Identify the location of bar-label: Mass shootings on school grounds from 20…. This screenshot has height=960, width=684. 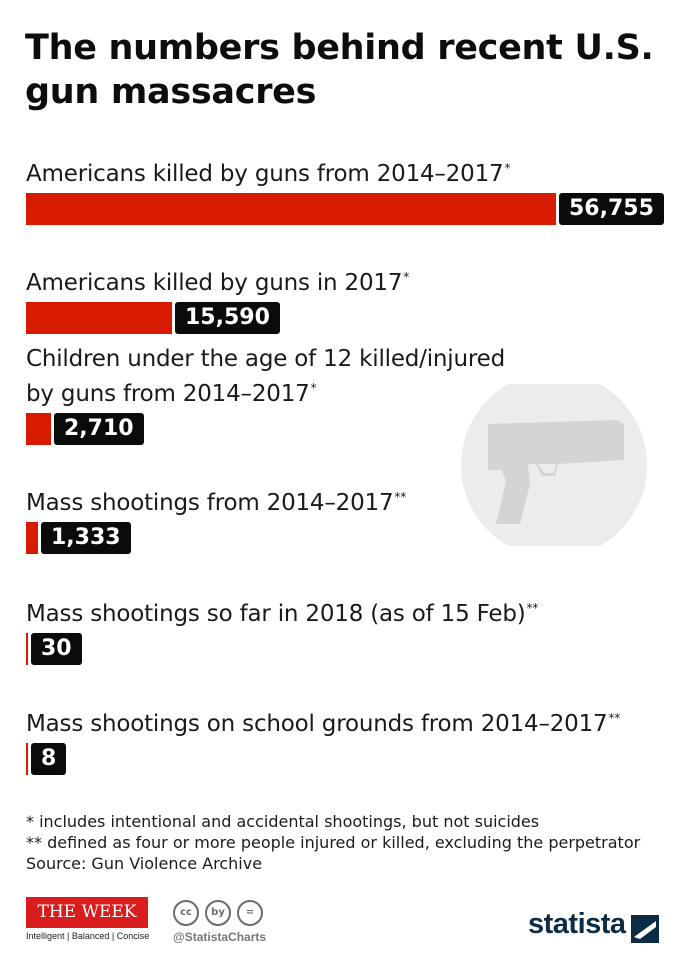
(323, 724).